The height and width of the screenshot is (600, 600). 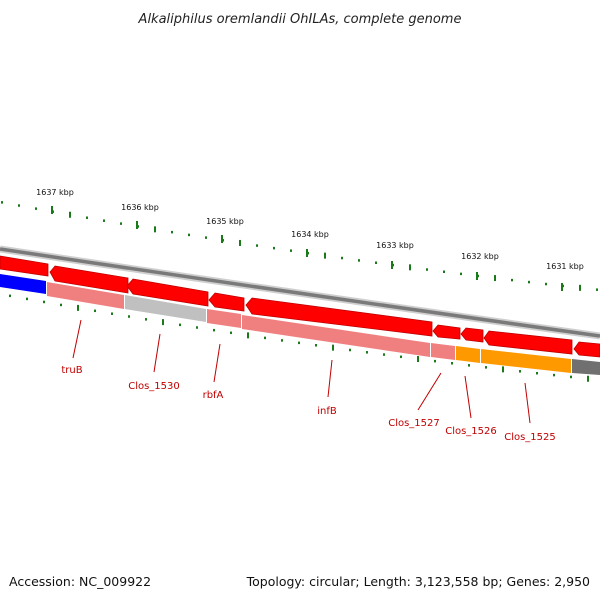 What do you see at coordinates (140, 207) in the screenshot?
I see `kbp-label: 1636 kbp` at bounding box center [140, 207].